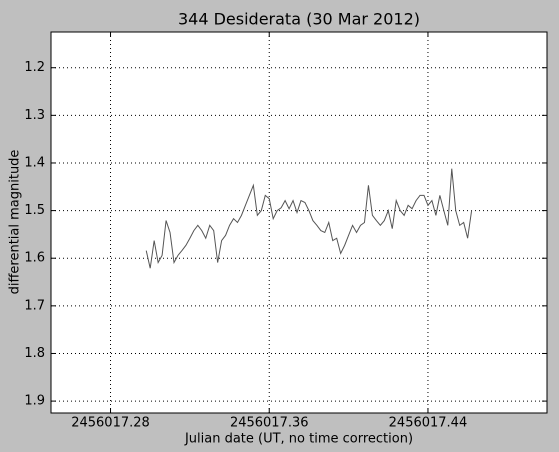 This screenshot has width=559, height=452. Describe the element at coordinates (34, 162) in the screenshot. I see `y-tick-label: 1.4` at that location.